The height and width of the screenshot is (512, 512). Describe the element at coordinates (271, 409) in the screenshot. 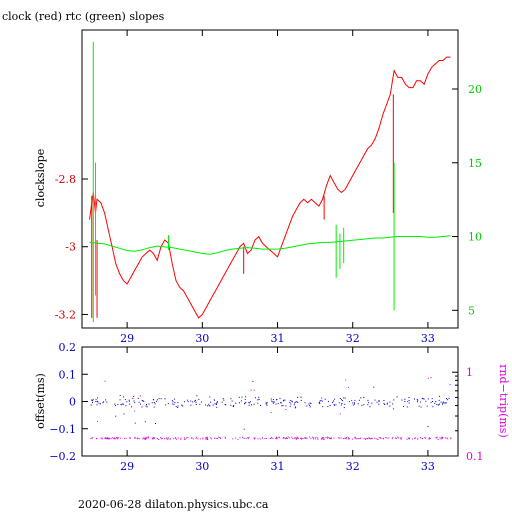

I see `rndtrip-series` at that location.